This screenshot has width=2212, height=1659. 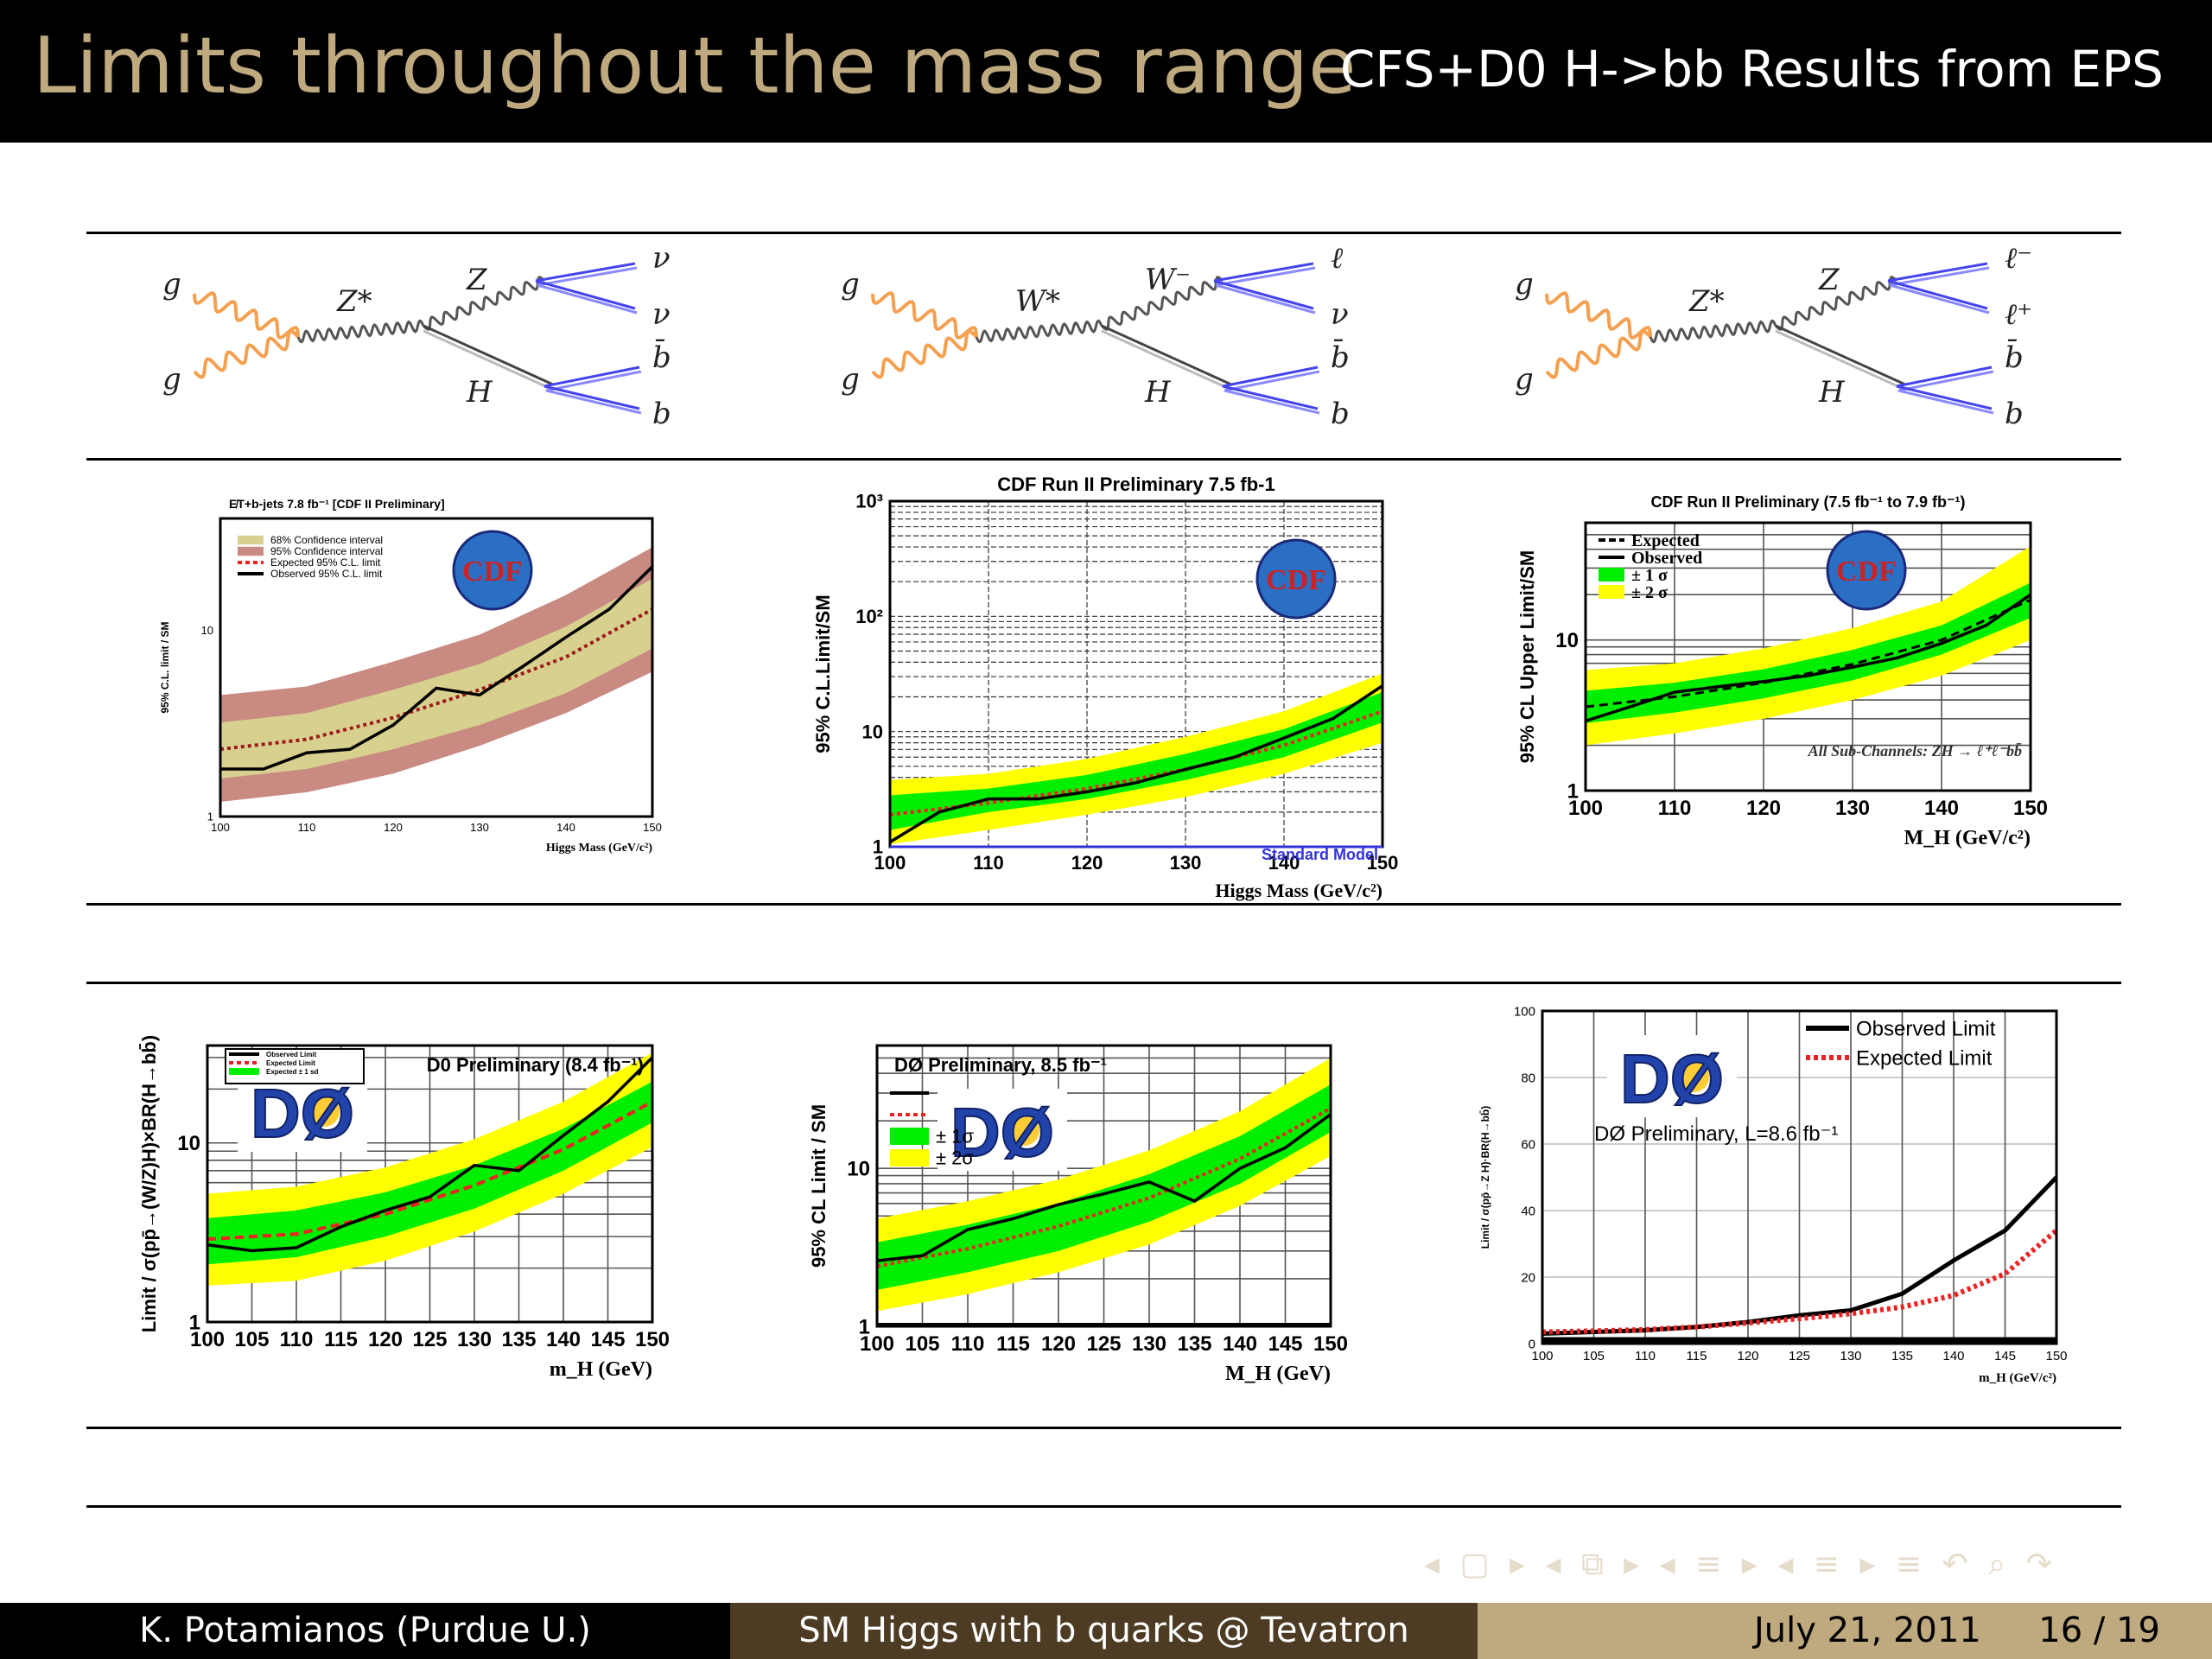 What do you see at coordinates (535, 1065) in the screenshot?
I see `chart-title: D0 Preliminary (8.4 fb⁻¹)` at bounding box center [535, 1065].